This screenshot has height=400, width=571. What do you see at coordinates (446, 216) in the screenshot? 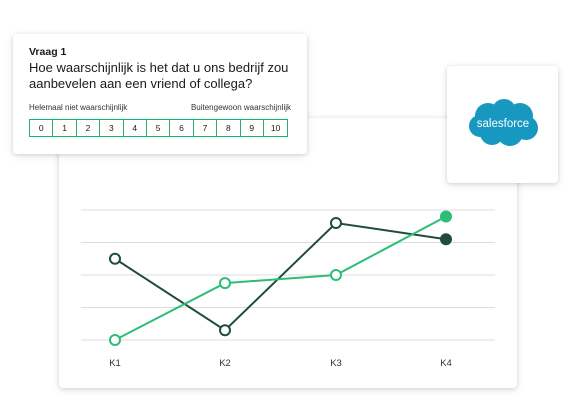
I see `series-2-point-K4` at bounding box center [446, 216].